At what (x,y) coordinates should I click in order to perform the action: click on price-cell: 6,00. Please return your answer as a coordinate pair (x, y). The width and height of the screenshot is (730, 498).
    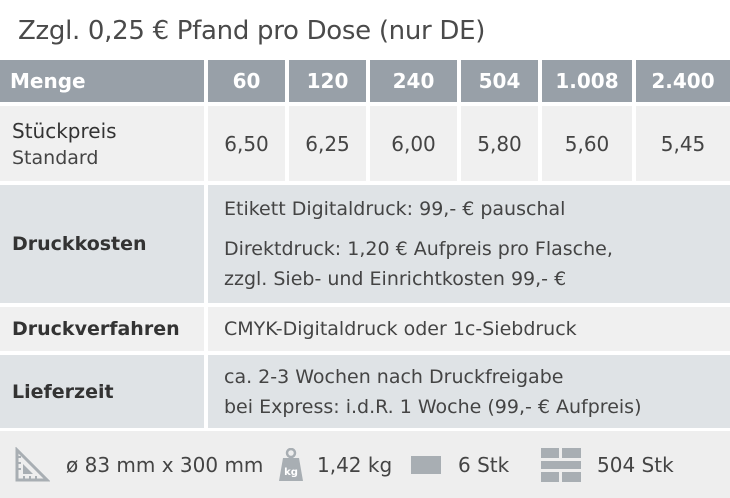
    Looking at the image, I should click on (413, 143).